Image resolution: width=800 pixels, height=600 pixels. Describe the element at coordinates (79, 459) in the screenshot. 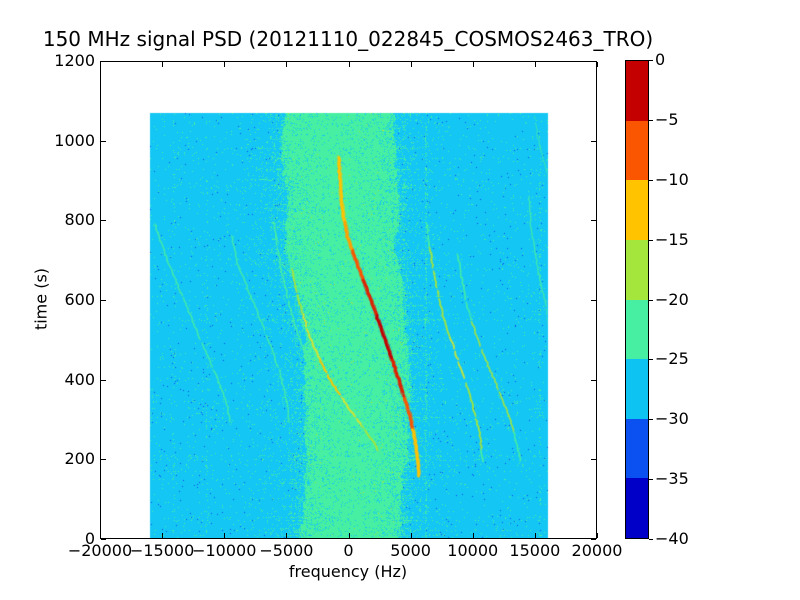

I see `y-tick-label: 200` at that location.